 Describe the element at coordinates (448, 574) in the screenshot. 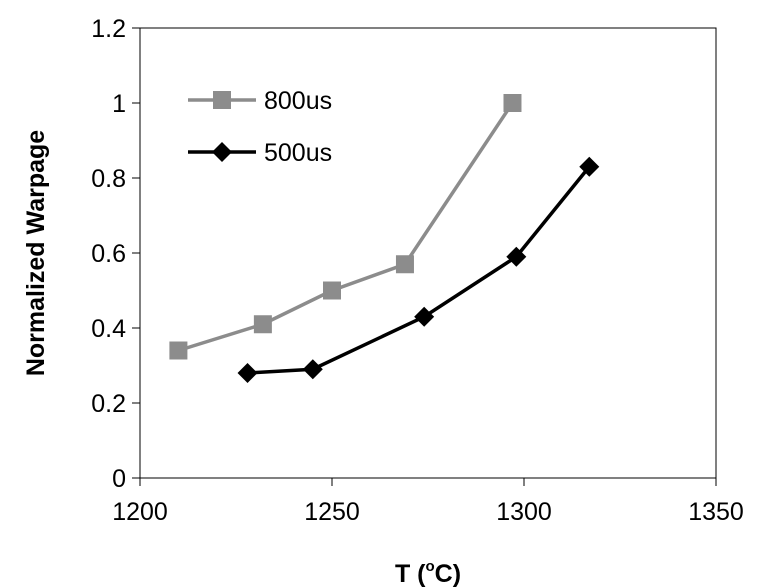

I see `x-axis-title-suffix: C)` at that location.